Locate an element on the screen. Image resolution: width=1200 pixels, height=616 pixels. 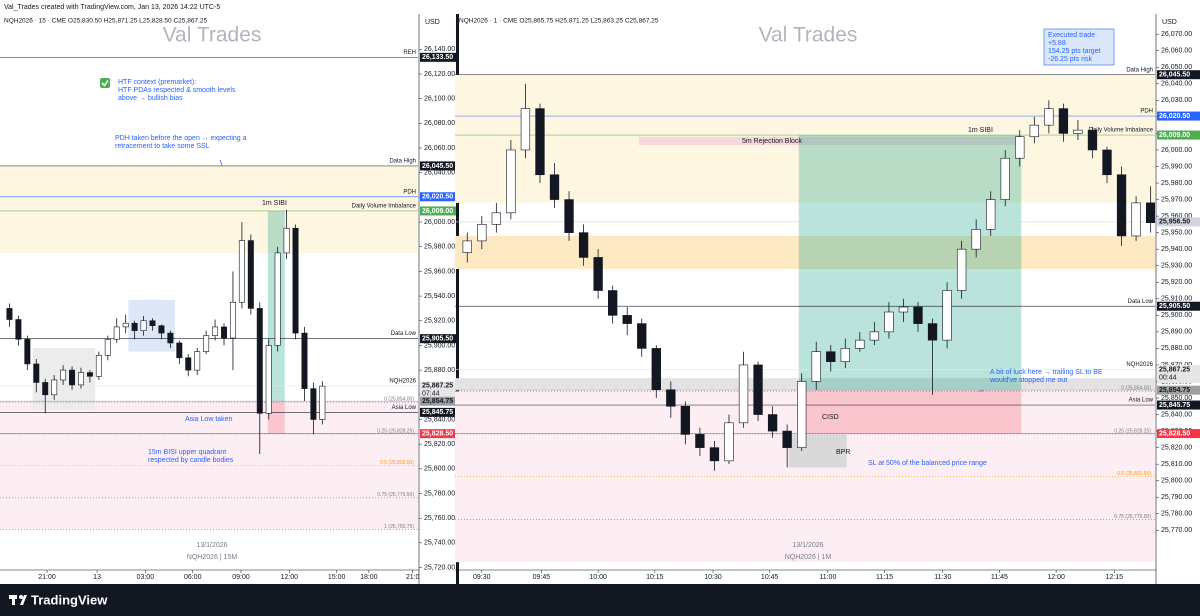
trade-stop-zone is located at coordinates (910, 412).